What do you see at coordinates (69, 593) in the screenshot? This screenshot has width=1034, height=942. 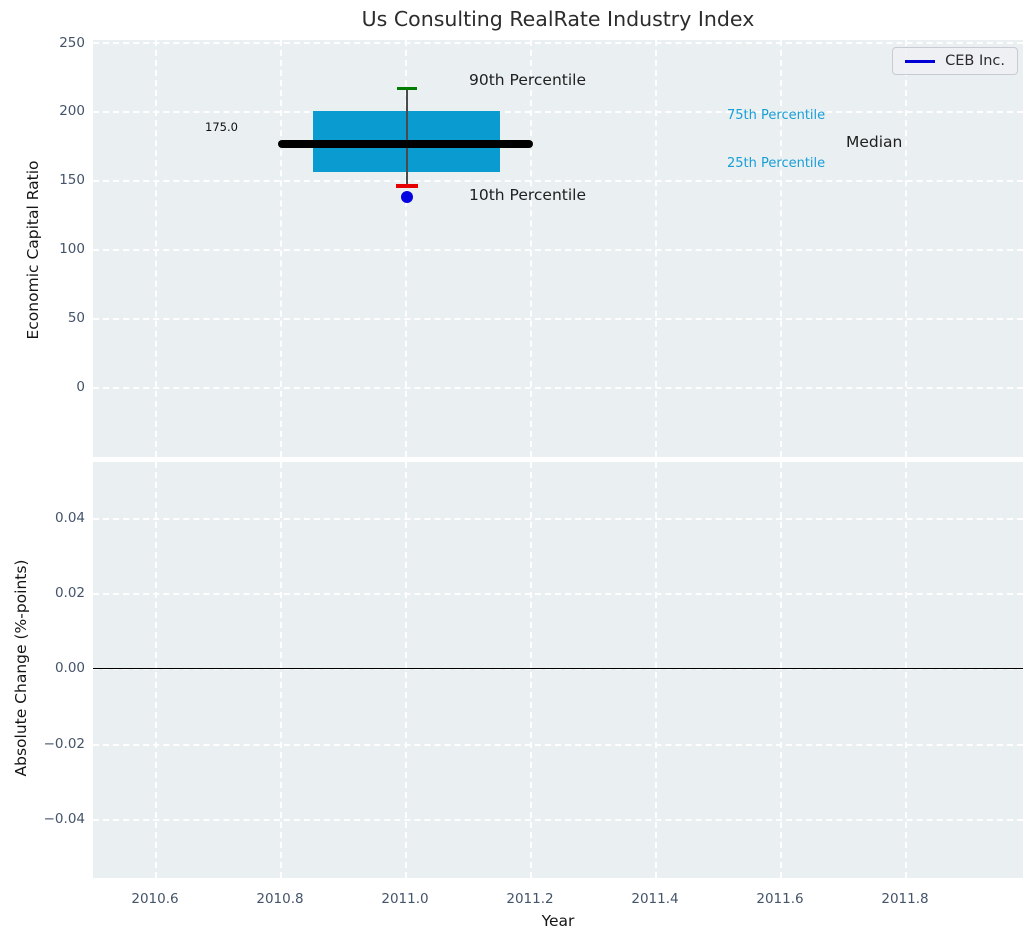 I see `ytick-0.02: 0.02` at bounding box center [69, 593].